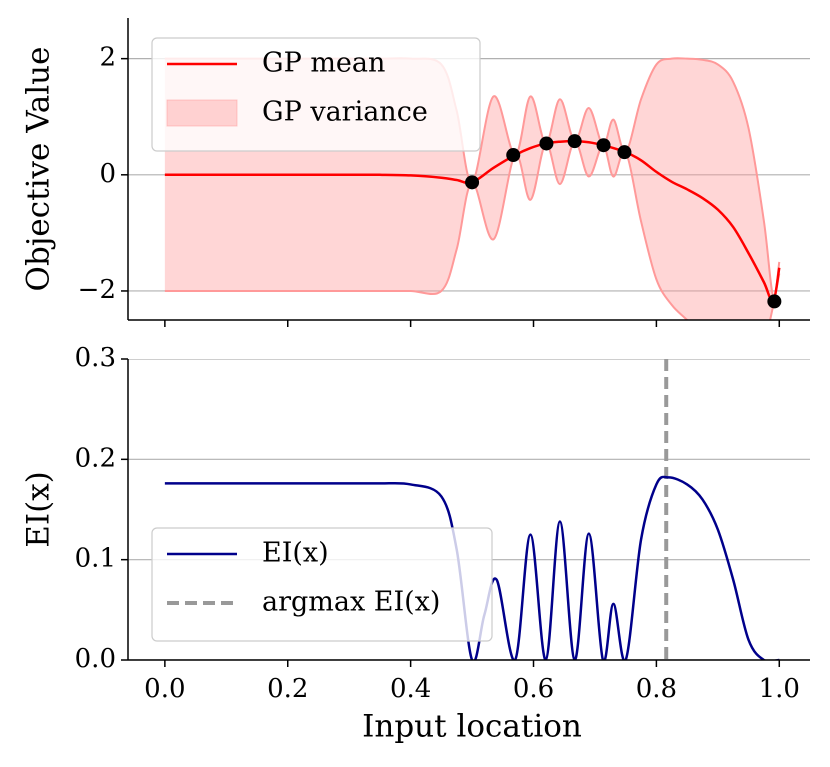  I want to click on legend-label: GP variance, so click(345, 112).